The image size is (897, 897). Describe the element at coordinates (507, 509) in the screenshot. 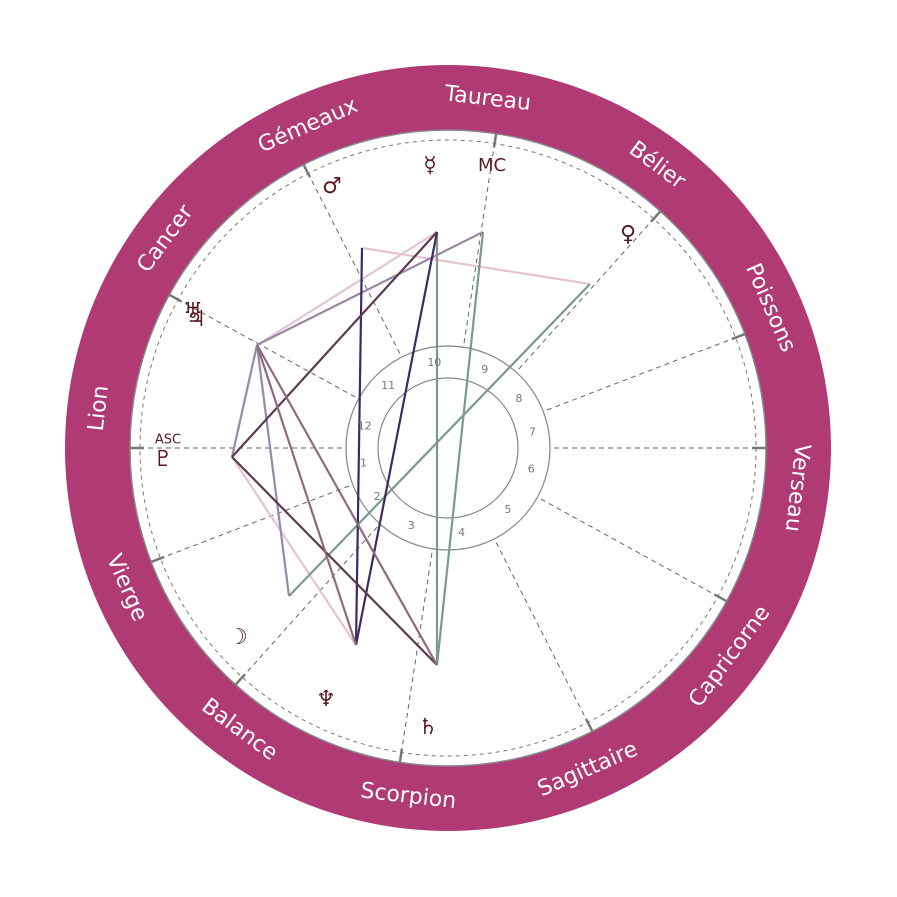

I see `house-number: 5` at that location.